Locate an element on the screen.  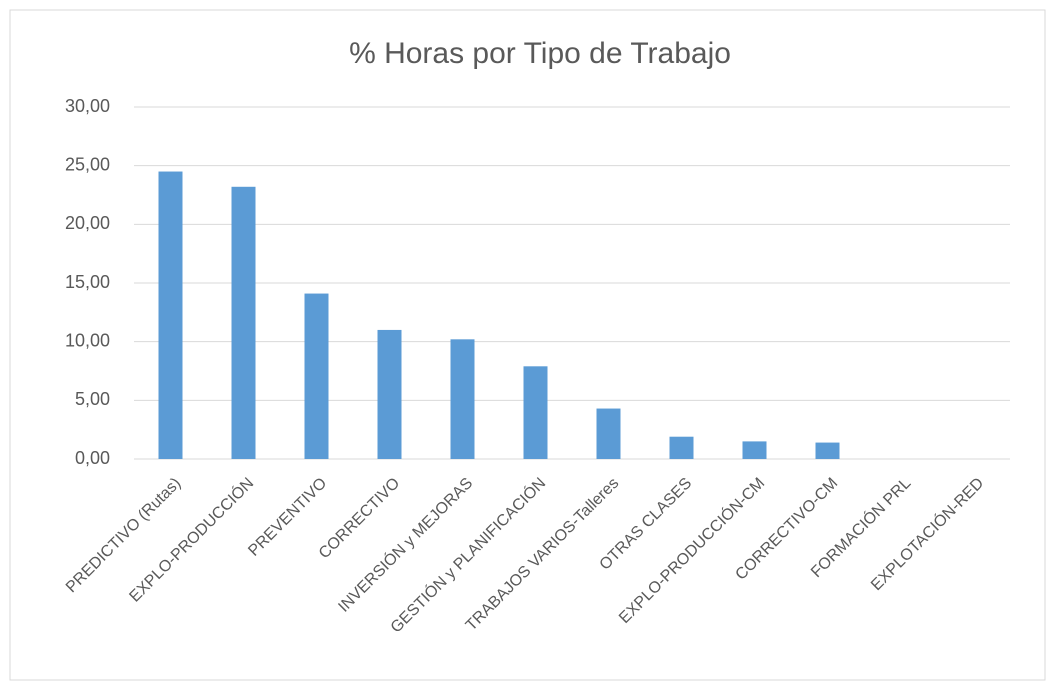
chart-title: % Horas por Tipo de Trabajo is located at coordinates (540, 53).